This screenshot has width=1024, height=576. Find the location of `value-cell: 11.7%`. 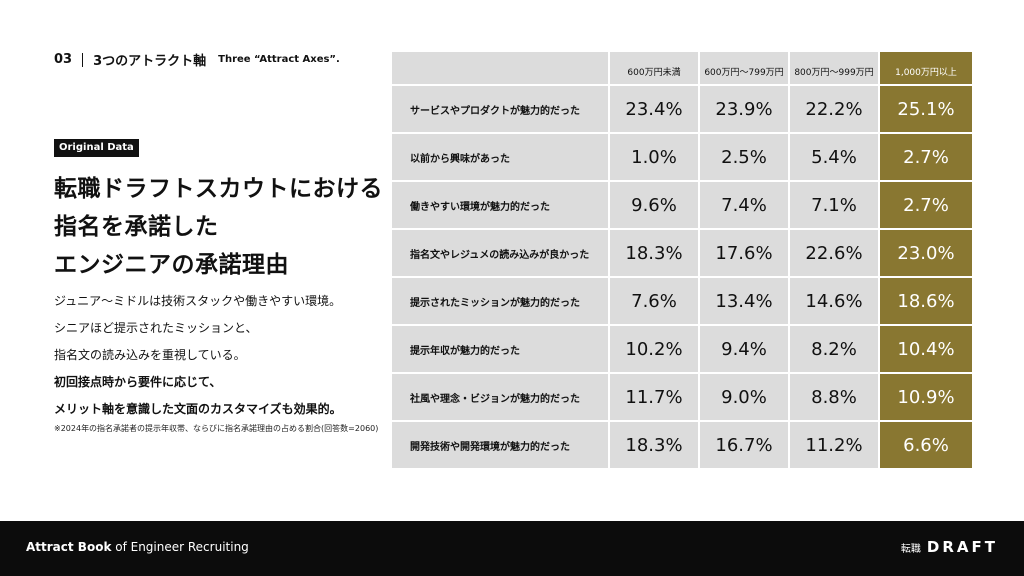

value-cell: 11.7% is located at coordinates (655, 398).